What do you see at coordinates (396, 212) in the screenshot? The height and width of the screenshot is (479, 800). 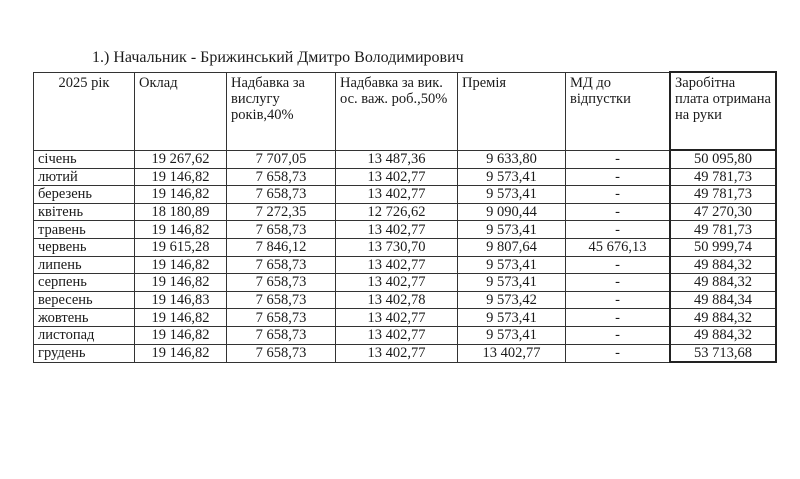 I see `cell-special-work-bonus: 12 726,62` at bounding box center [396, 212].